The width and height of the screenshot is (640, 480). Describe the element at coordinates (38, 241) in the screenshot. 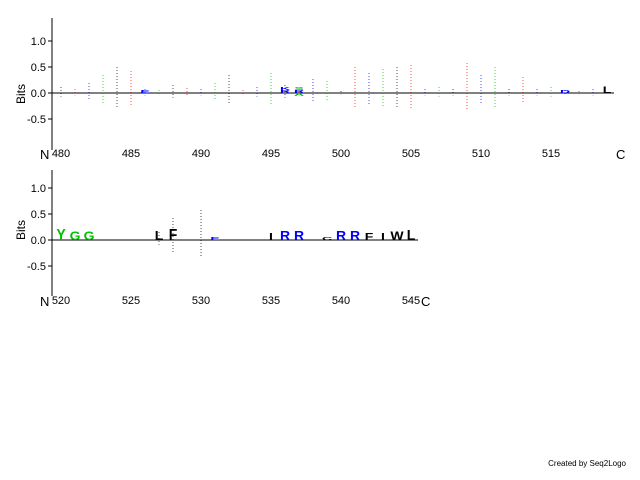

I see `panel2-ytick-label-0: 0.0` at that location.